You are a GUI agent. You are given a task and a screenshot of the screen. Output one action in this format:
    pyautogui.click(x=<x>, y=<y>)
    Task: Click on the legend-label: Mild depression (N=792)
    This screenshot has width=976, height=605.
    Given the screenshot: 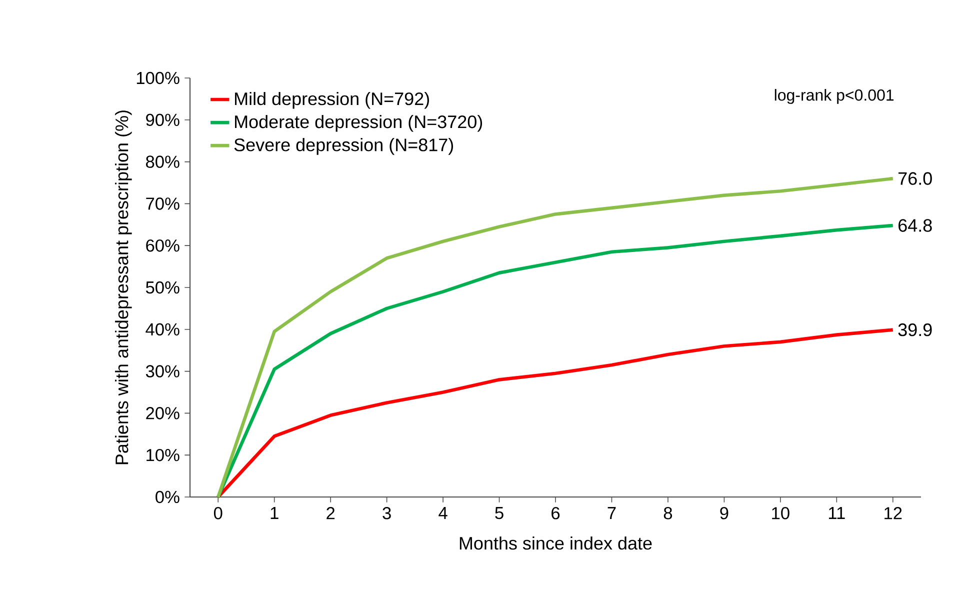 What is the action you would take?
    pyautogui.click(x=332, y=100)
    